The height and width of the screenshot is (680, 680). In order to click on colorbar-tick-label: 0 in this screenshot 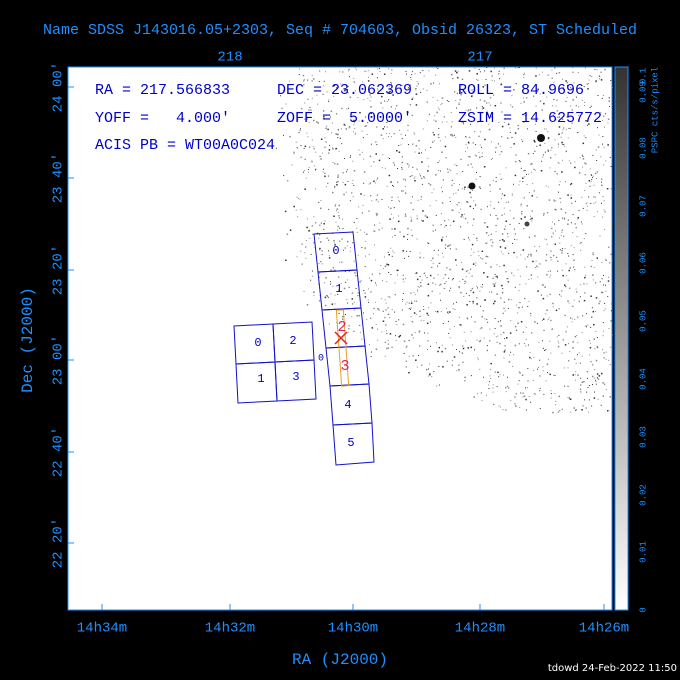, I will do `click(643, 609)`.